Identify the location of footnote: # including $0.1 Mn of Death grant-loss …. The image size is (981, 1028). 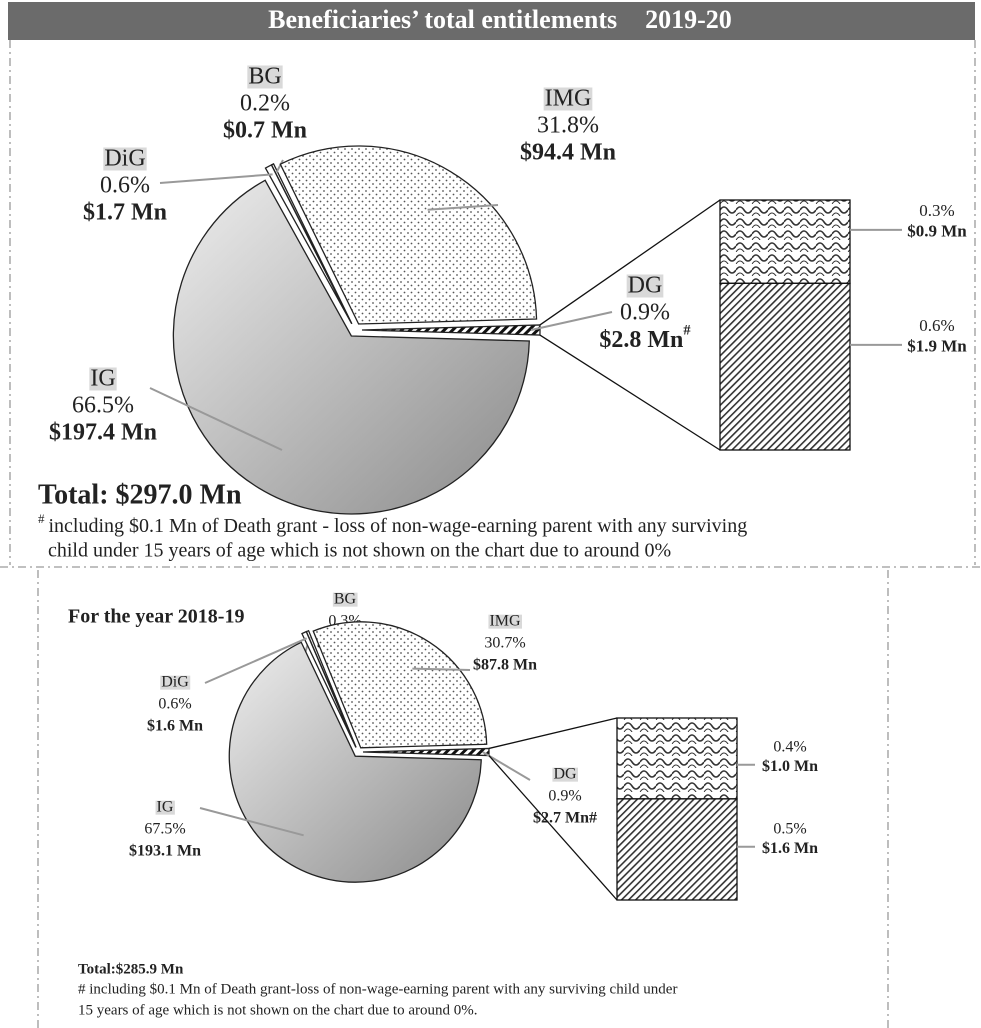
(377, 989).